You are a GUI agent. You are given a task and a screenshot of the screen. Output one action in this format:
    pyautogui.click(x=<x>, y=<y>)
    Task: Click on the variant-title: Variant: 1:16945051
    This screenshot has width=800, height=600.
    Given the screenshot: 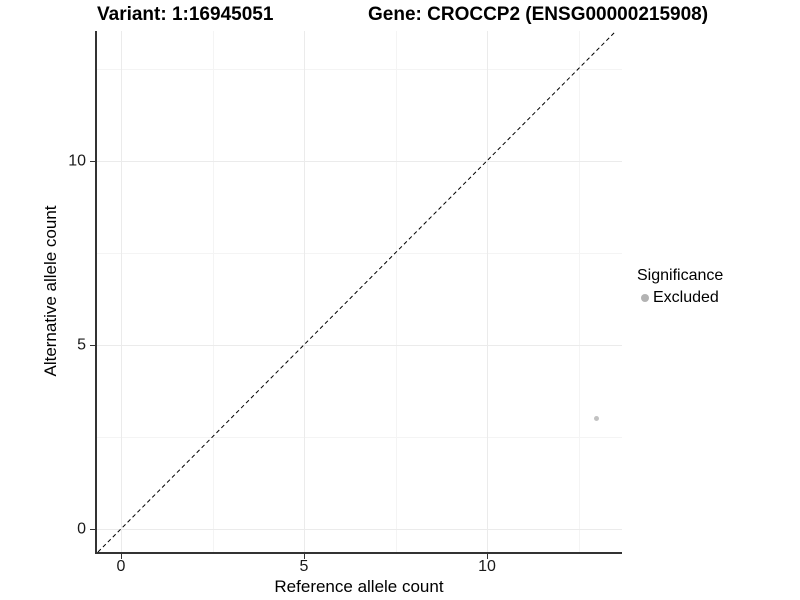 What is the action you would take?
    pyautogui.click(x=185, y=14)
    